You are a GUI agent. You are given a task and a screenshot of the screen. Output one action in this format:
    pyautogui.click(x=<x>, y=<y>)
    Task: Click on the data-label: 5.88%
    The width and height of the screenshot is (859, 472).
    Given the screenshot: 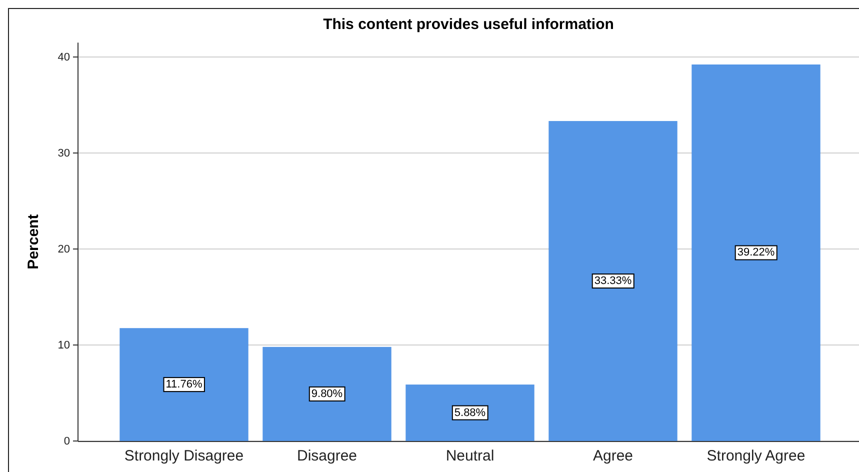 What is the action you would take?
    pyautogui.click(x=470, y=412)
    